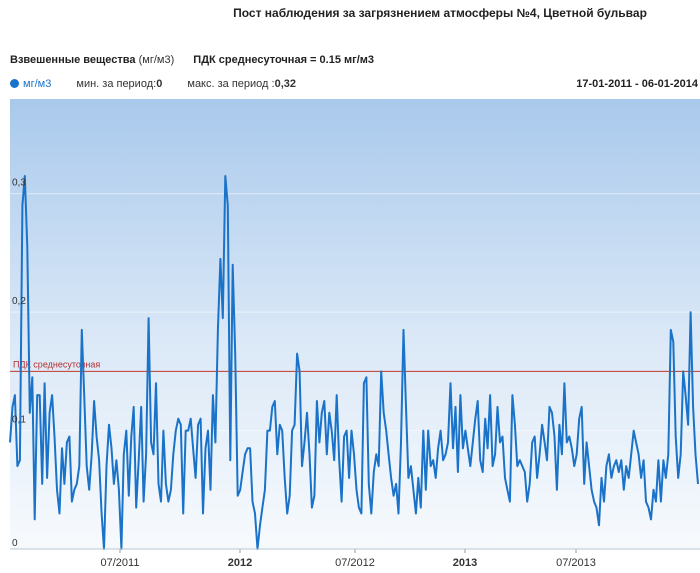 The height and width of the screenshot is (573, 700). I want to click on y-tick-label: 0,2, so click(19, 301).